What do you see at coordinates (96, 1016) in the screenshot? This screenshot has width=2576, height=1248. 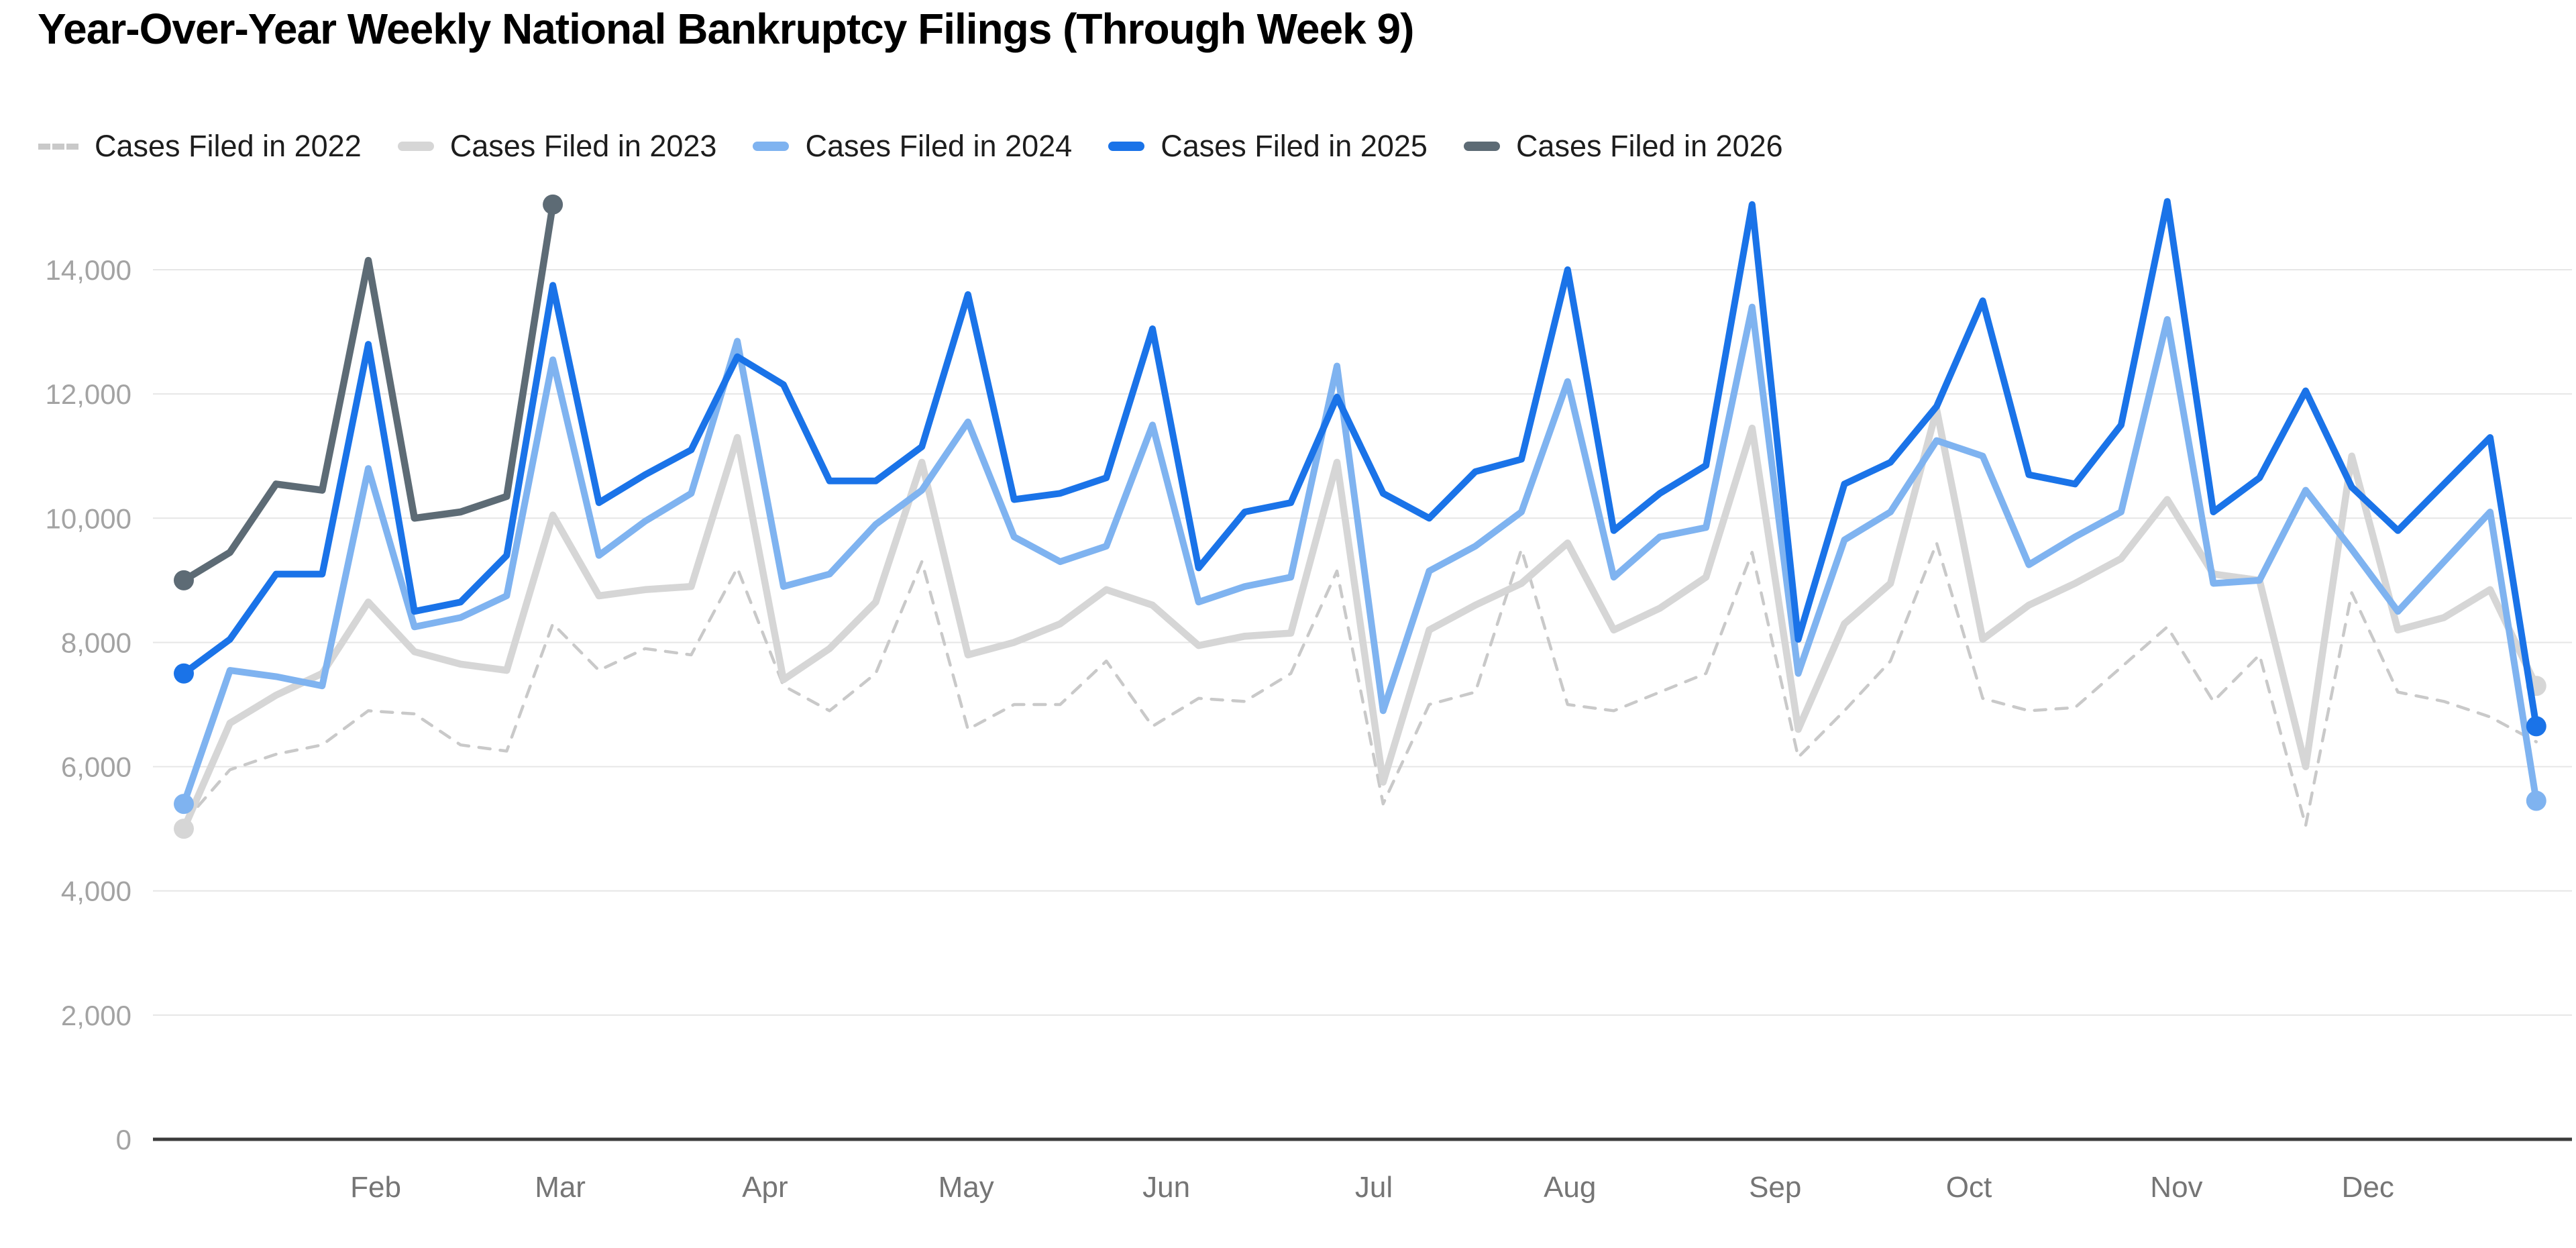 I see `y-tick-label-2000: 2,000` at bounding box center [96, 1016].